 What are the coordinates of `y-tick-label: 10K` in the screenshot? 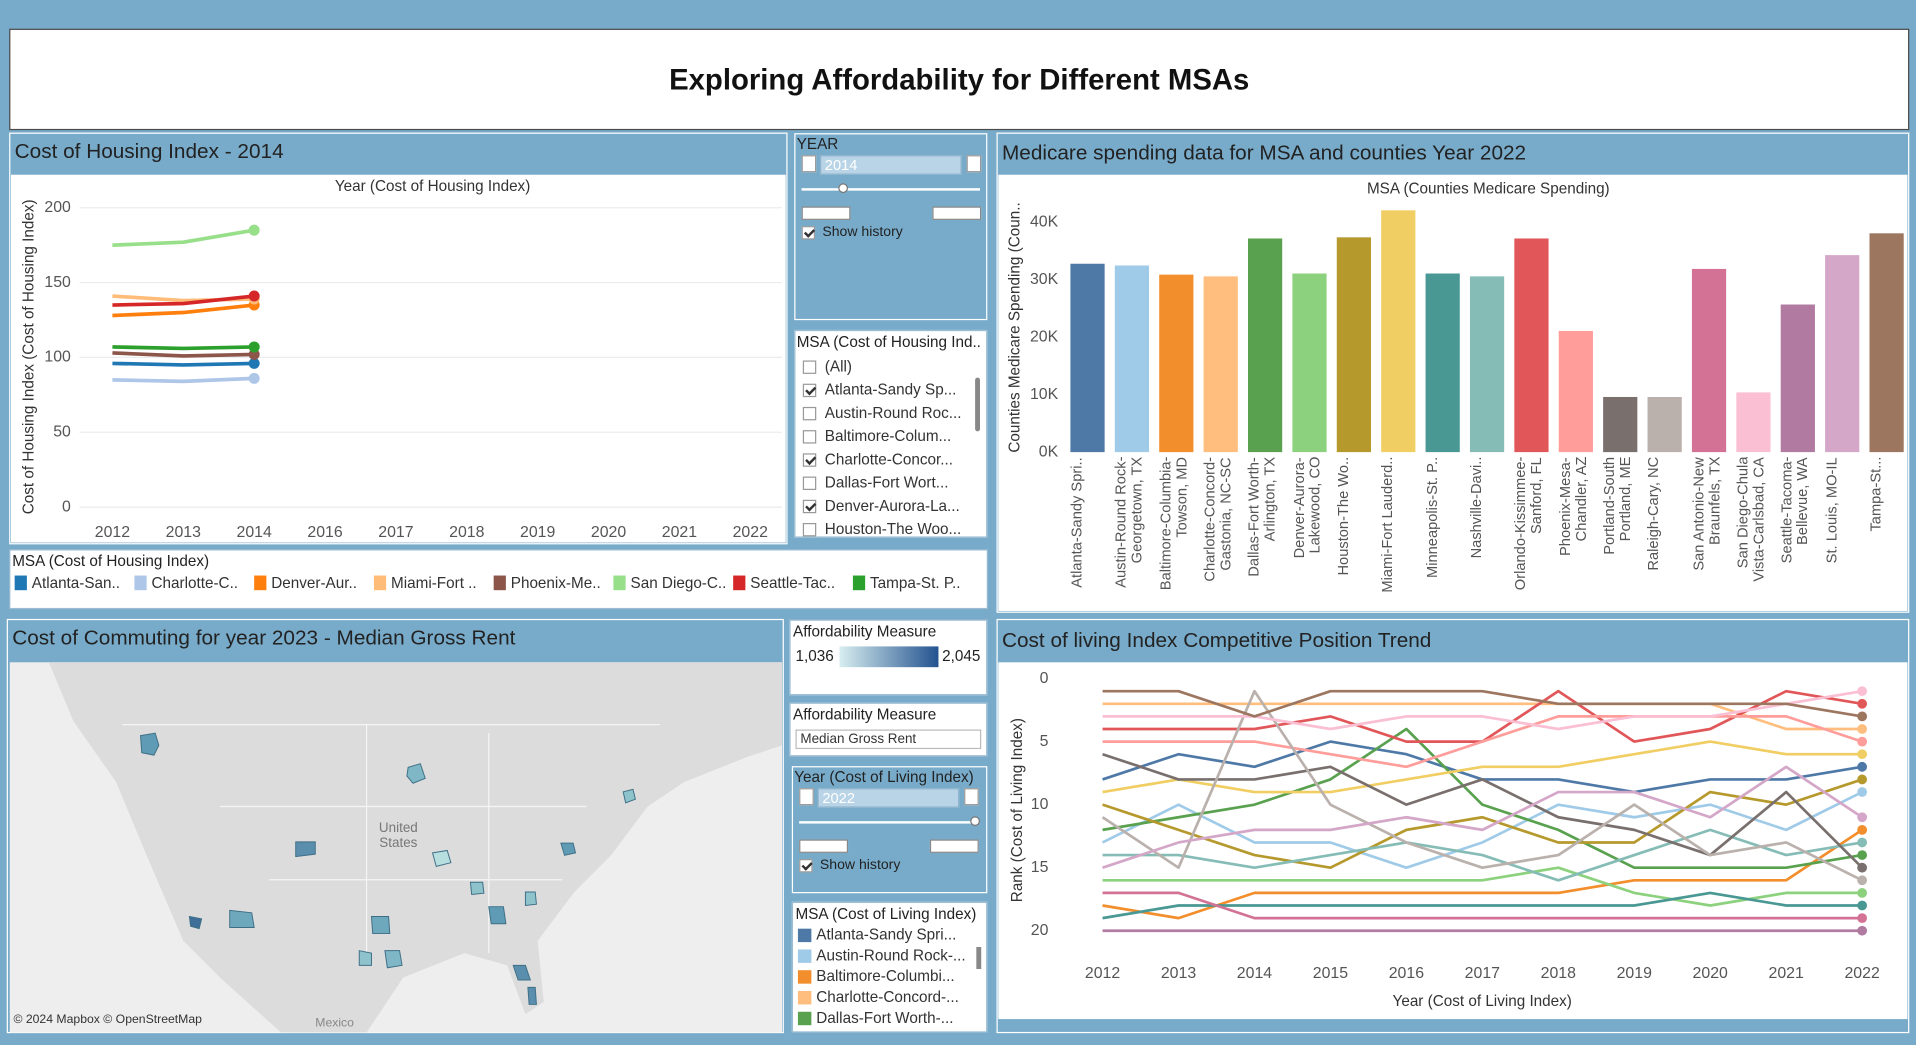 It's located at (1044, 394).